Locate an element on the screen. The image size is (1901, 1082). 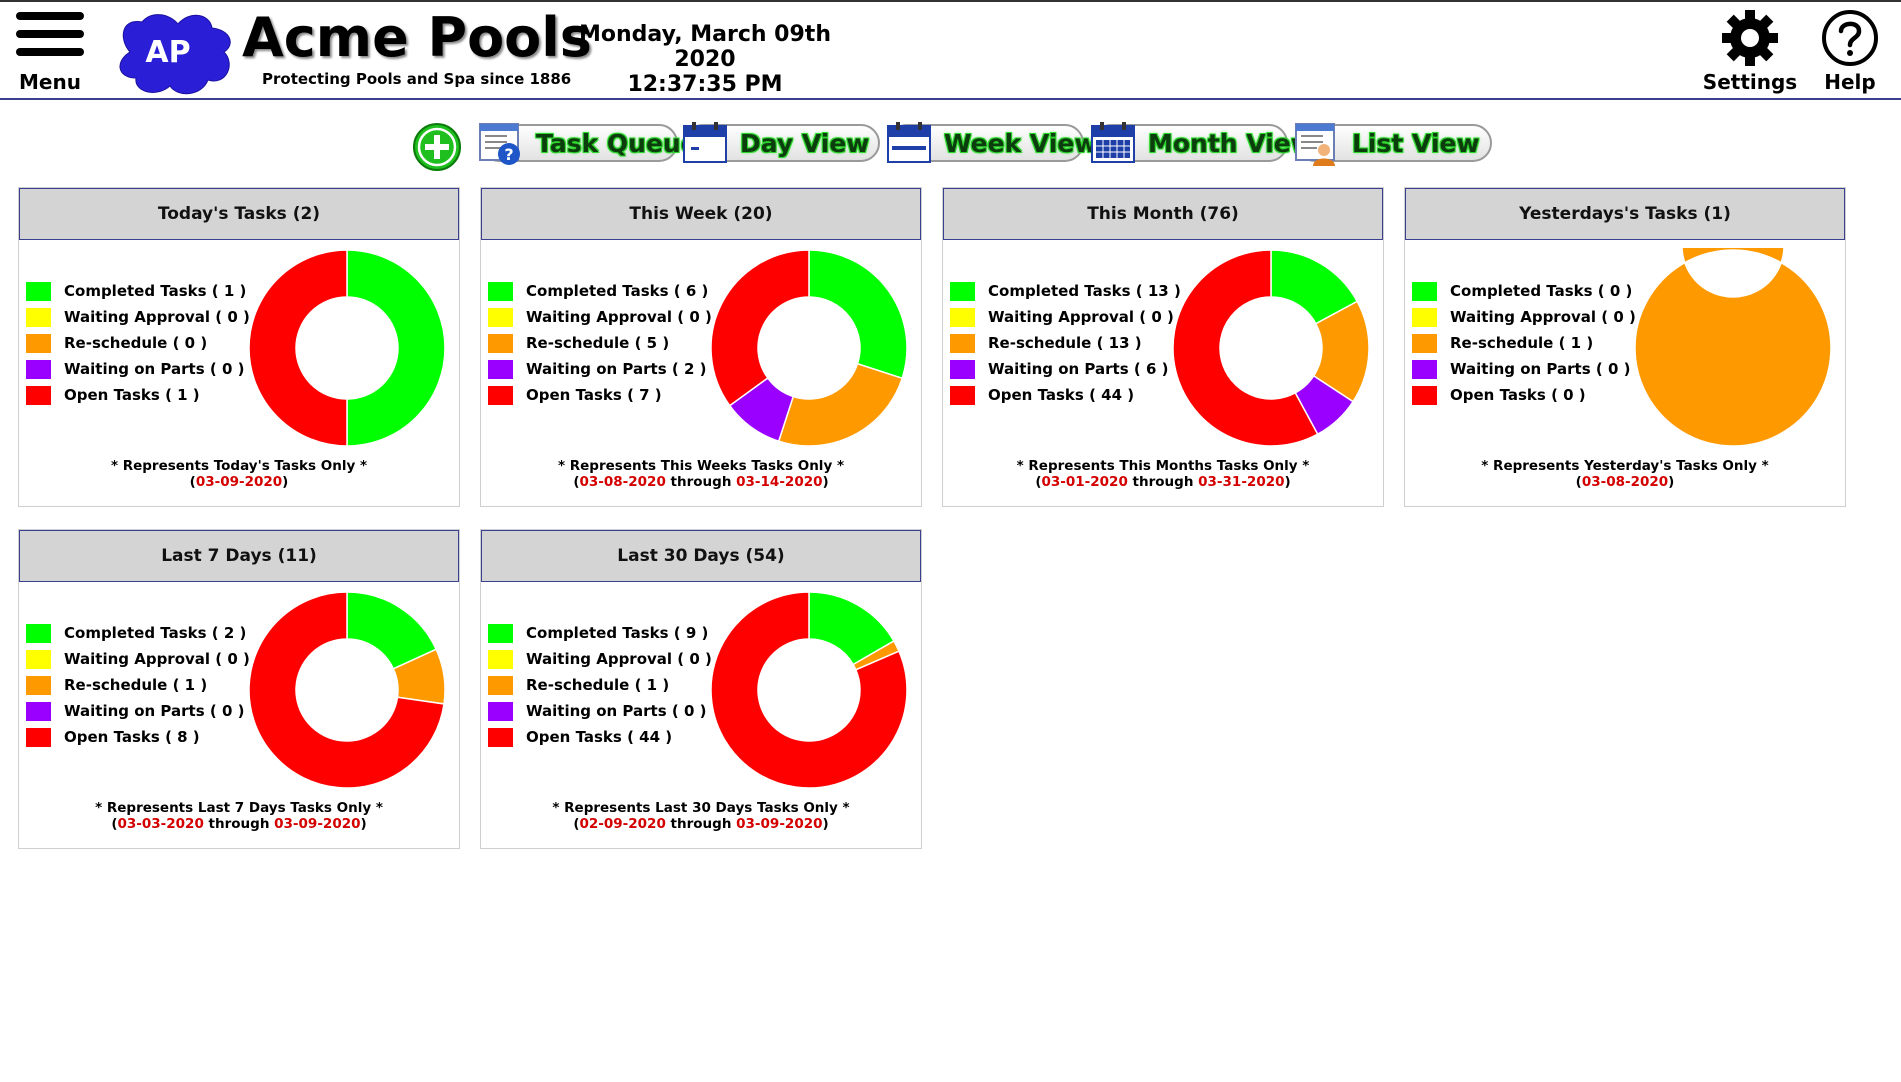
legend-label: Re-schedule ( 0 ) is located at coordinates (136, 343).